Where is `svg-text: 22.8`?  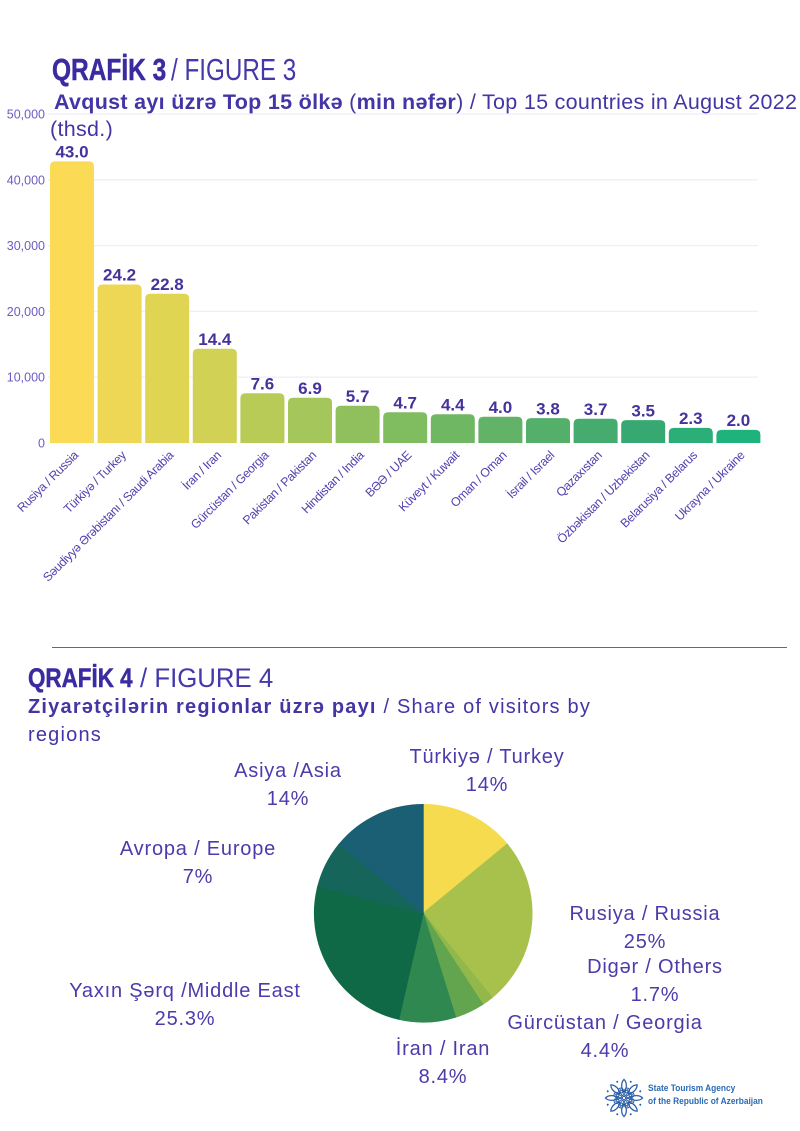 svg-text: 22.8 is located at coordinates (167, 284).